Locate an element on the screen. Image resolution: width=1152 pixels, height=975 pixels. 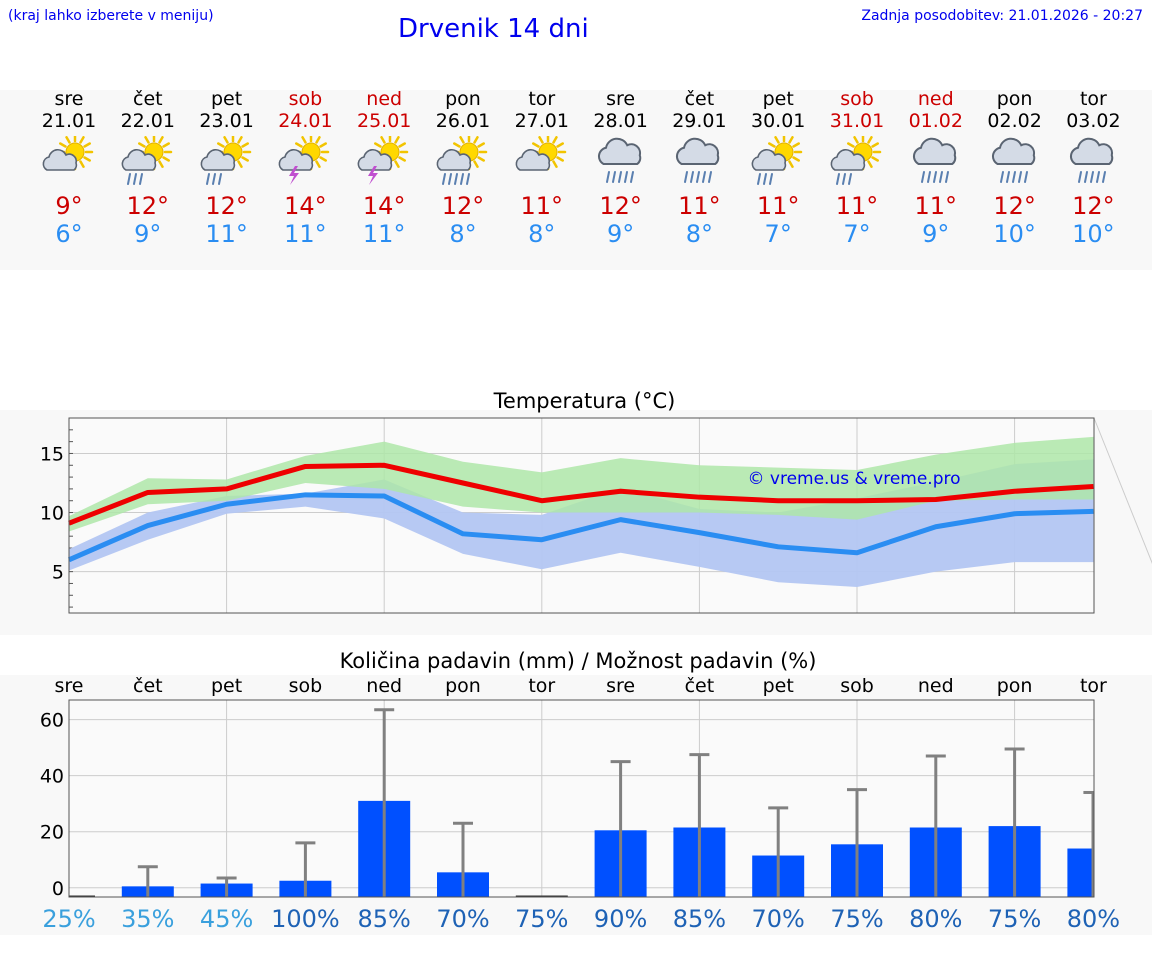
day-date: 23.01 is located at coordinates (226, 121).